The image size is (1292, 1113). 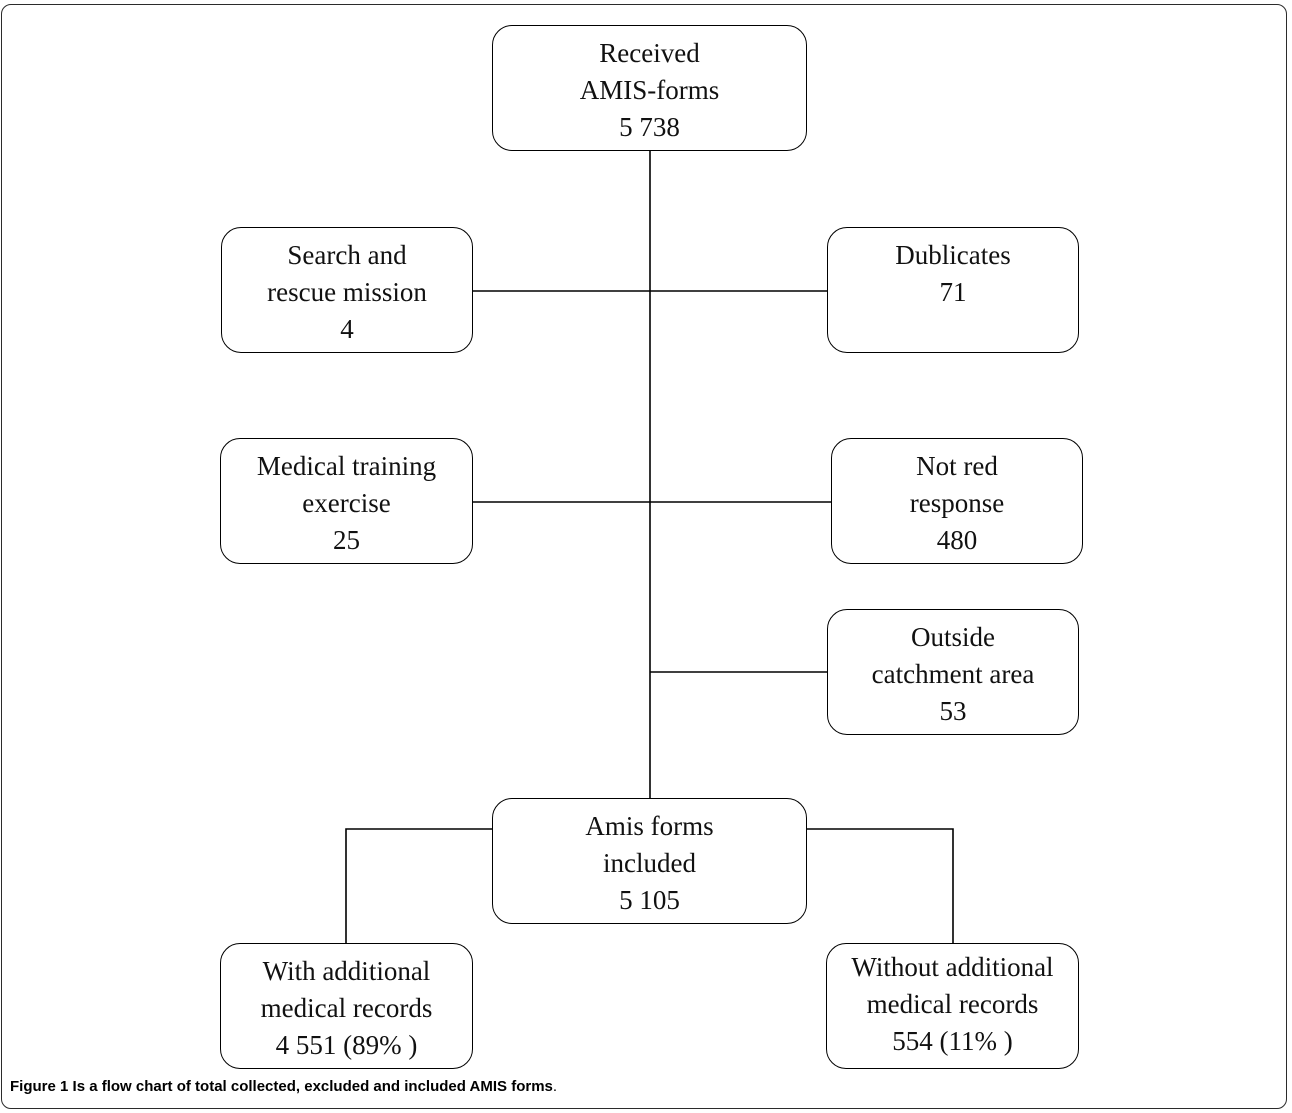 What do you see at coordinates (880, 886) in the screenshot?
I see `branch-without-records` at bounding box center [880, 886].